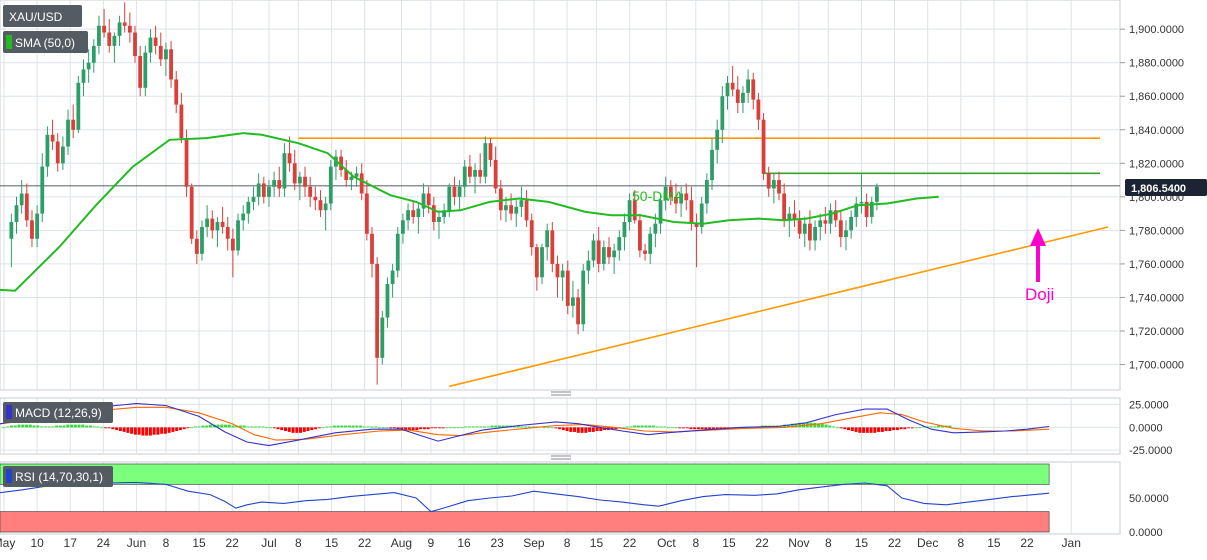 This screenshot has width=1207, height=560. I want to click on x-tick-label: 16, so click(464, 543).